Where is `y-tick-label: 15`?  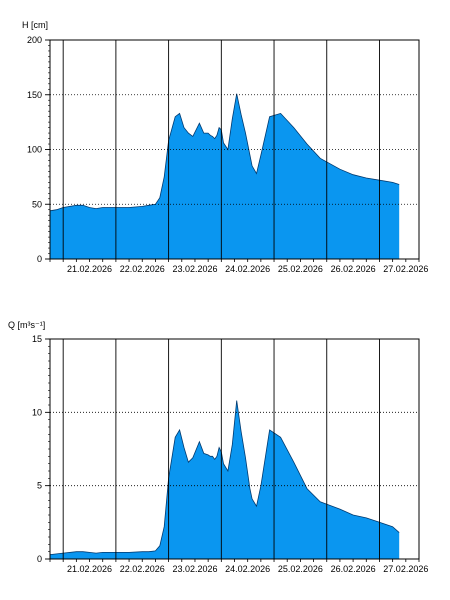
y-tick-label: 15 is located at coordinates (37, 339).